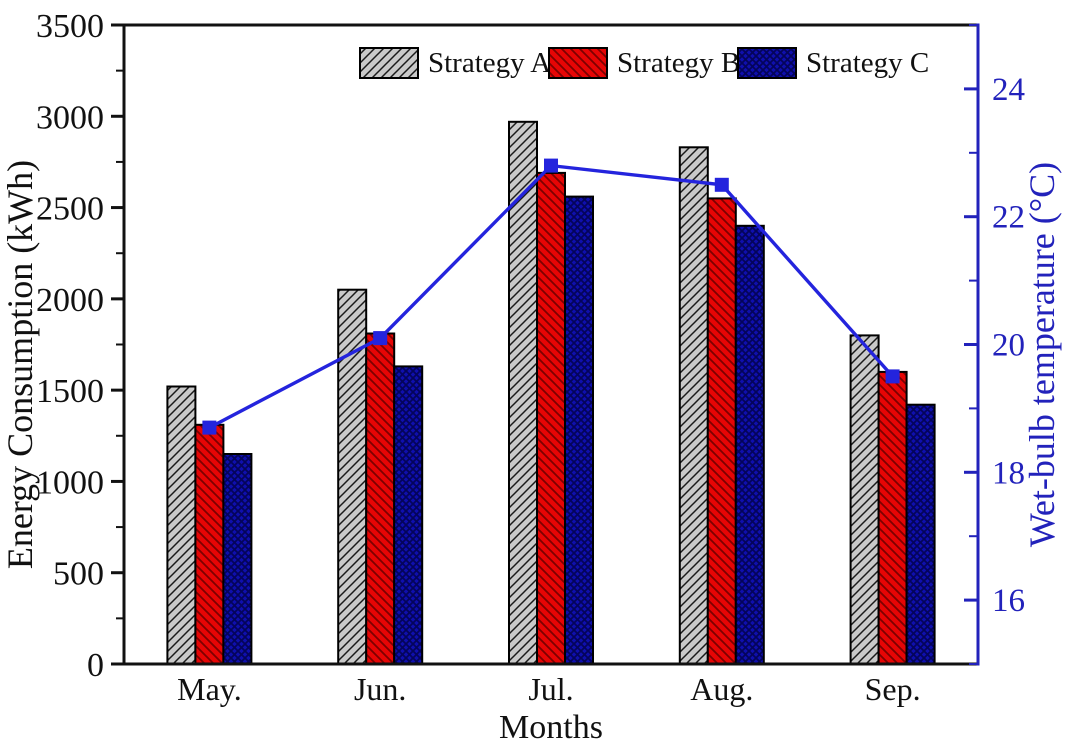  Describe the element at coordinates (70, 482) in the screenshot. I see `left-tick-label: 1000` at that location.